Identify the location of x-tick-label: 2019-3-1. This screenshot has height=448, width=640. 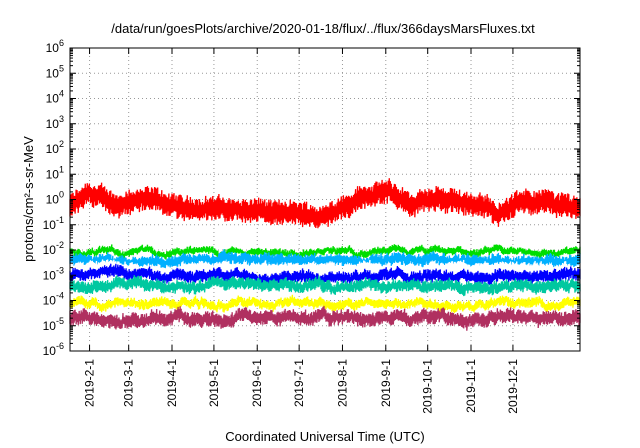
(129, 383).